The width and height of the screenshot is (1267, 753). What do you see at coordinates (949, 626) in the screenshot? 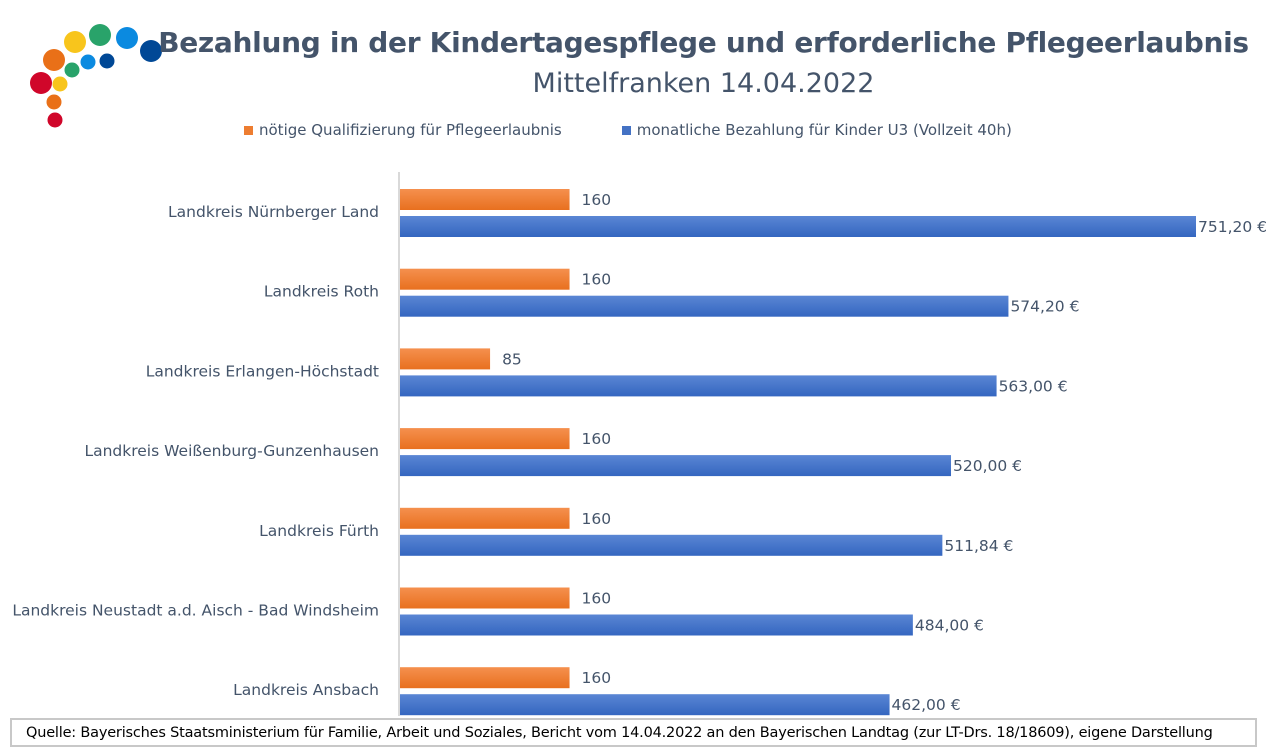
I see `data-label: 484,00 €` at bounding box center [949, 626].